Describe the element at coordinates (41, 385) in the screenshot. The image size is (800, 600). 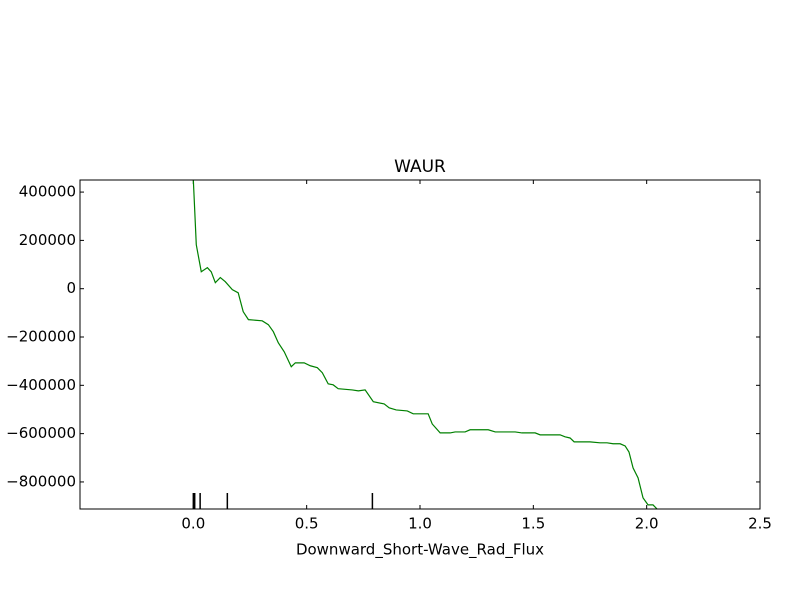
I see `y-tick-label: −400000` at that location.